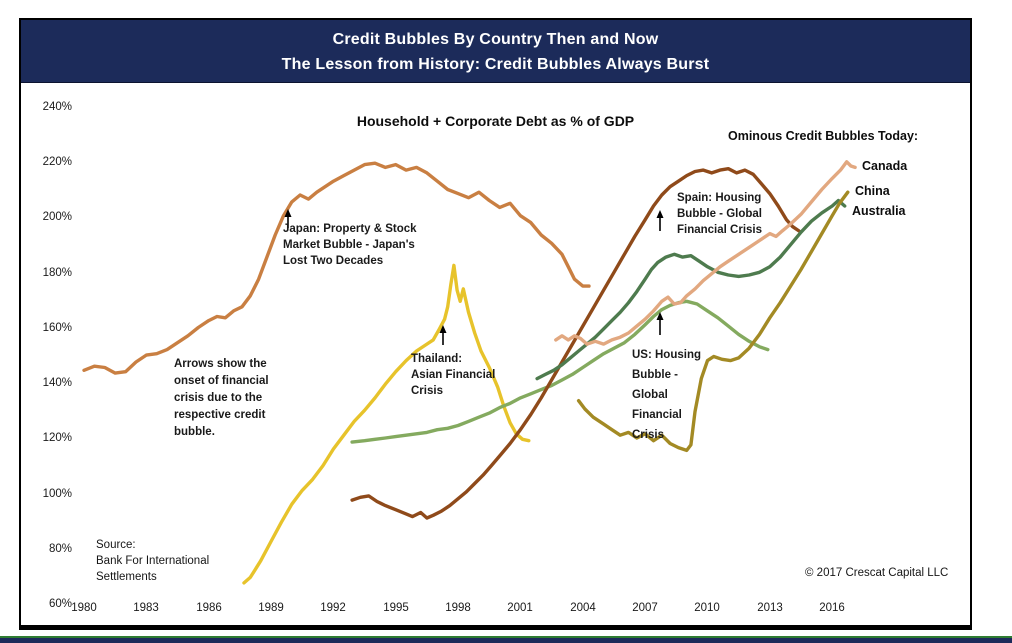 The image size is (1012, 643). What do you see at coordinates (872, 191) in the screenshot?
I see `series-label-china: China` at bounding box center [872, 191].